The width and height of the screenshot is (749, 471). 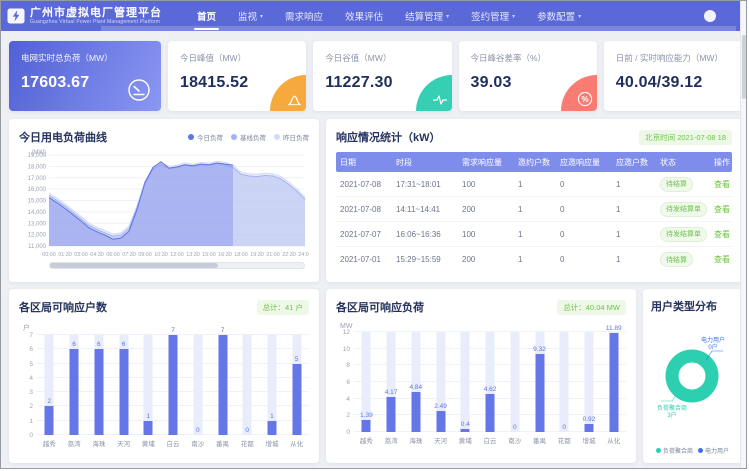 What do you see at coordinates (710, 16) in the screenshot?
I see `user-avatar` at bounding box center [710, 16].